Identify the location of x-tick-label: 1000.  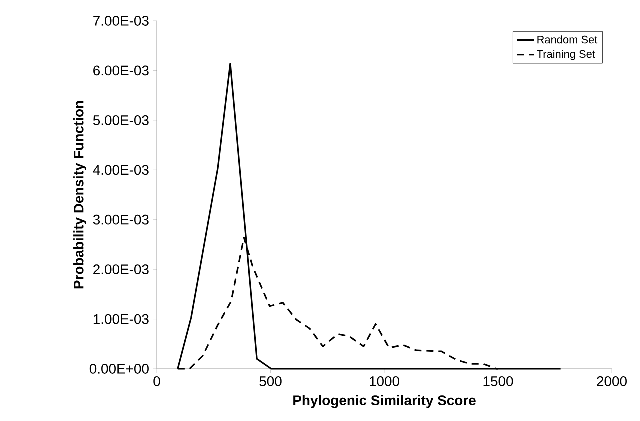
(385, 381).